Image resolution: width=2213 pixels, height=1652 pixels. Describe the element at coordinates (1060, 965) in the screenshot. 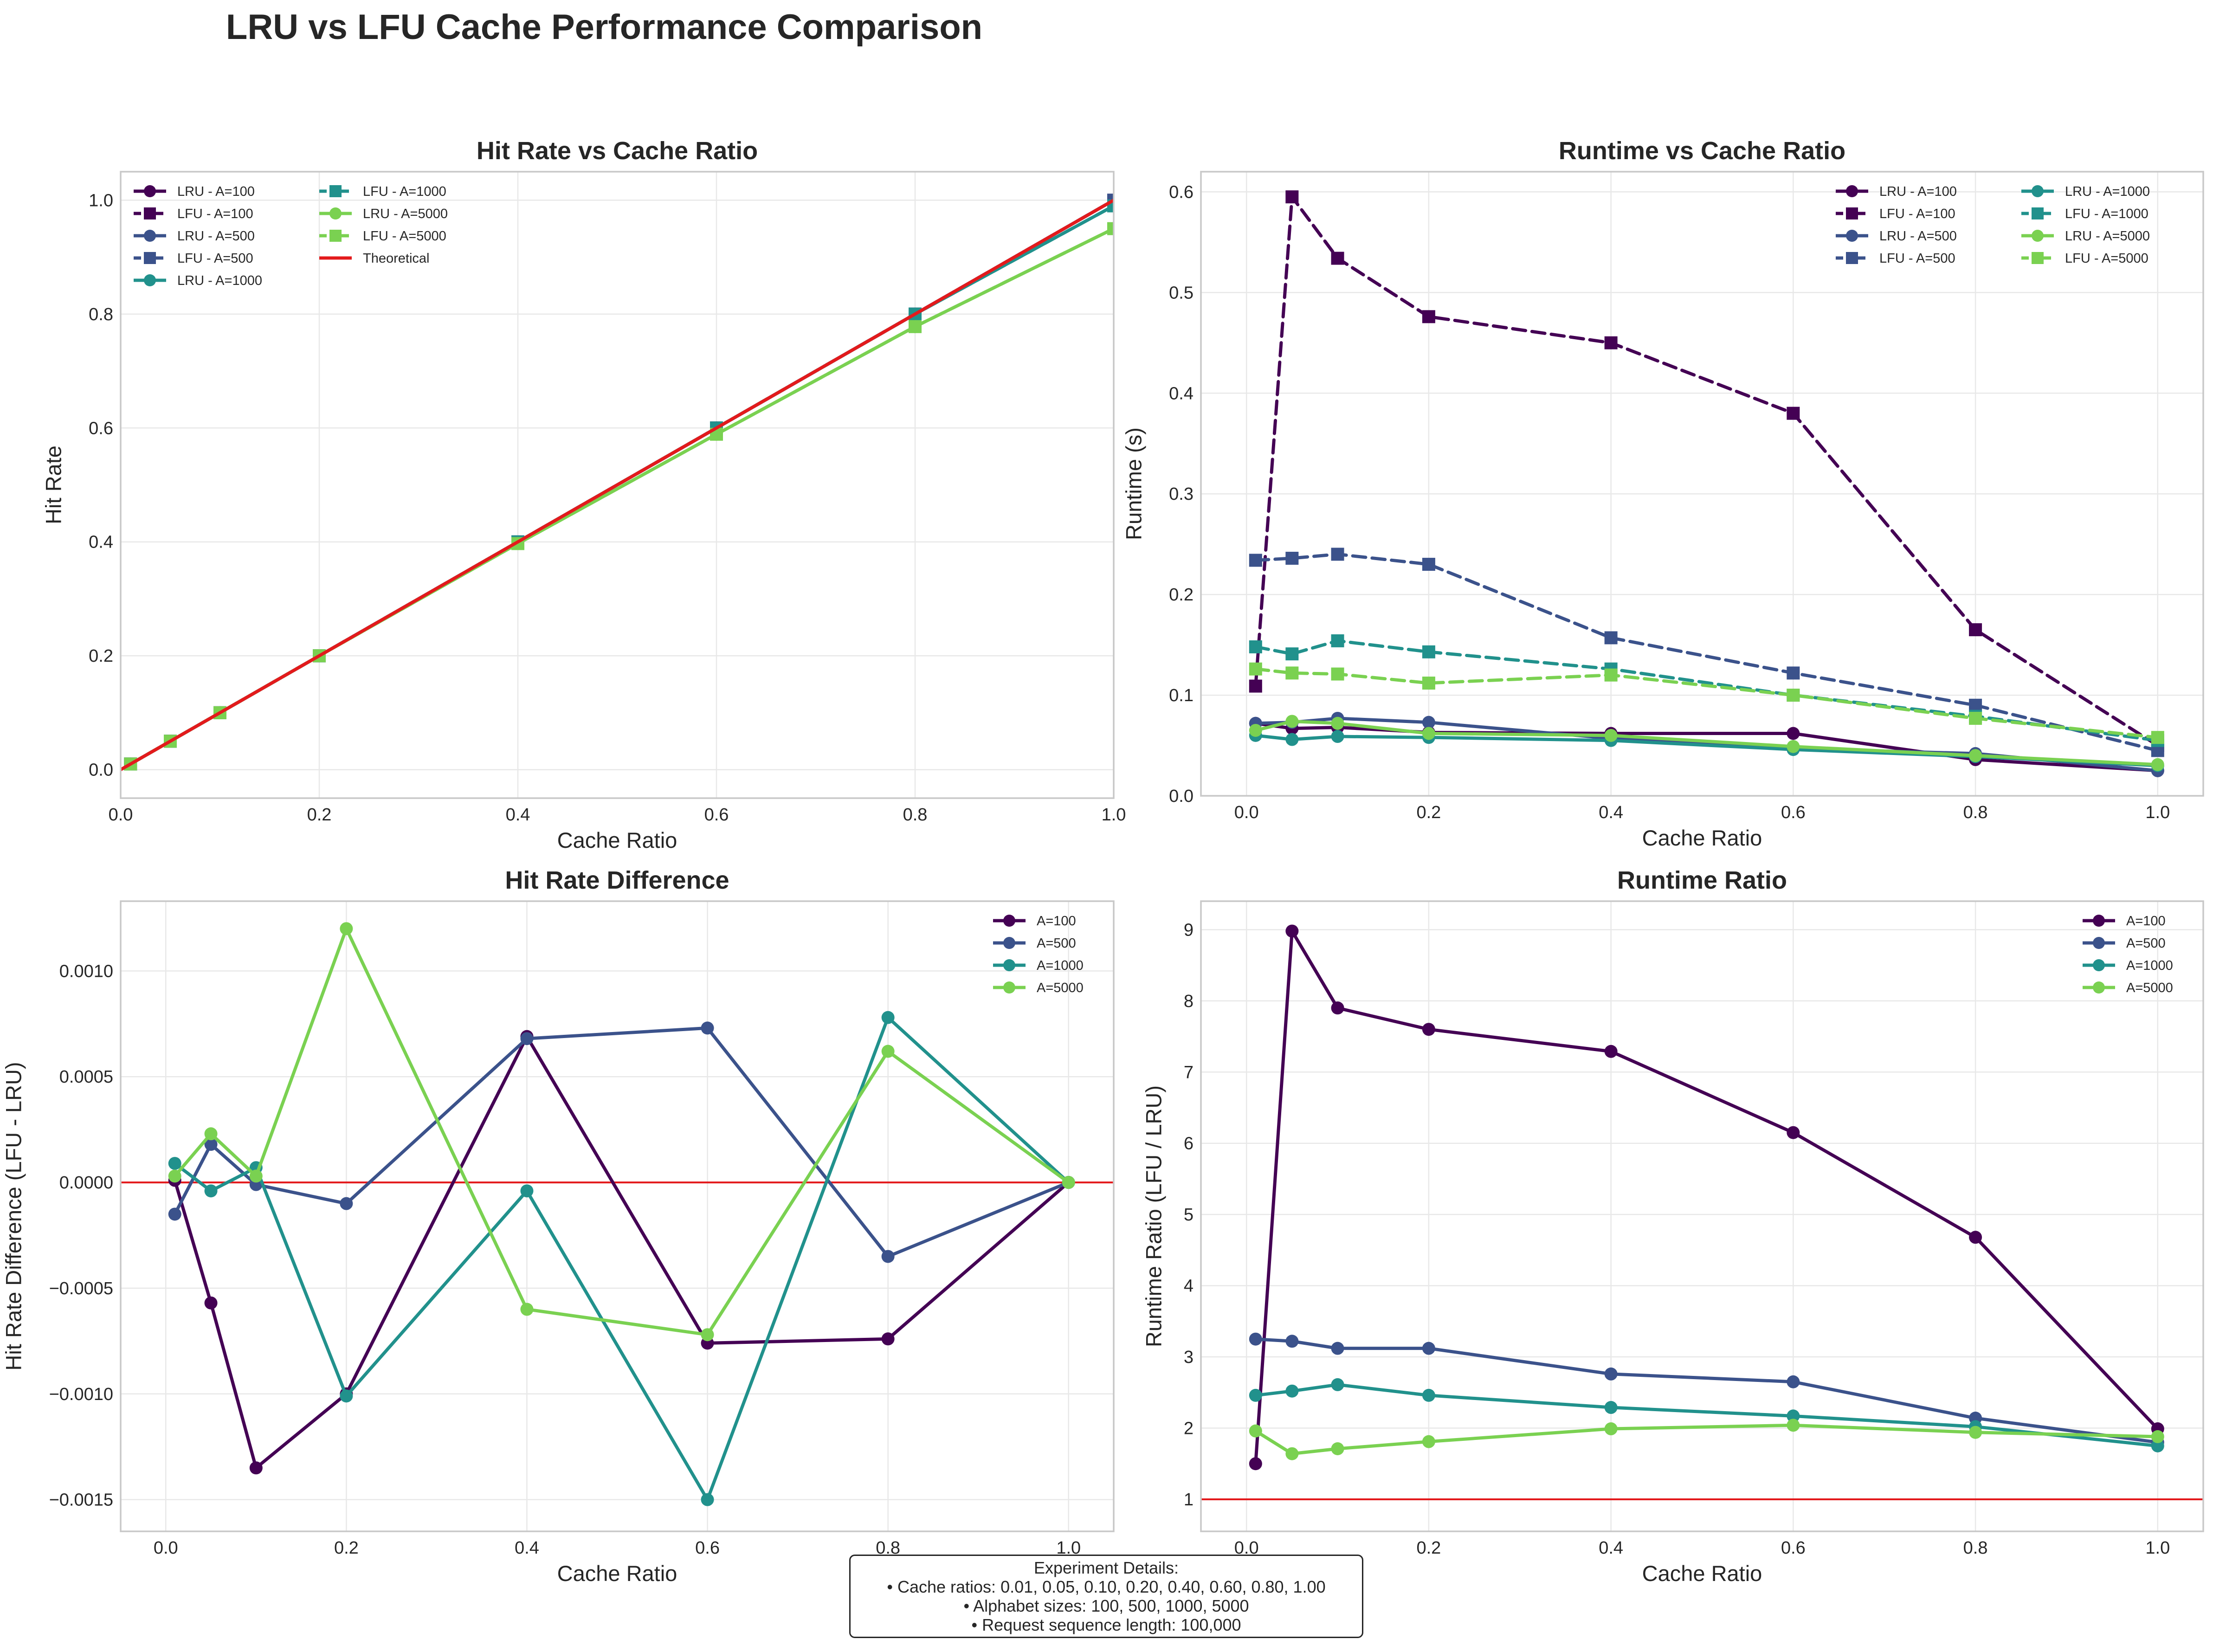

I see `legend-label: A=1000` at that location.